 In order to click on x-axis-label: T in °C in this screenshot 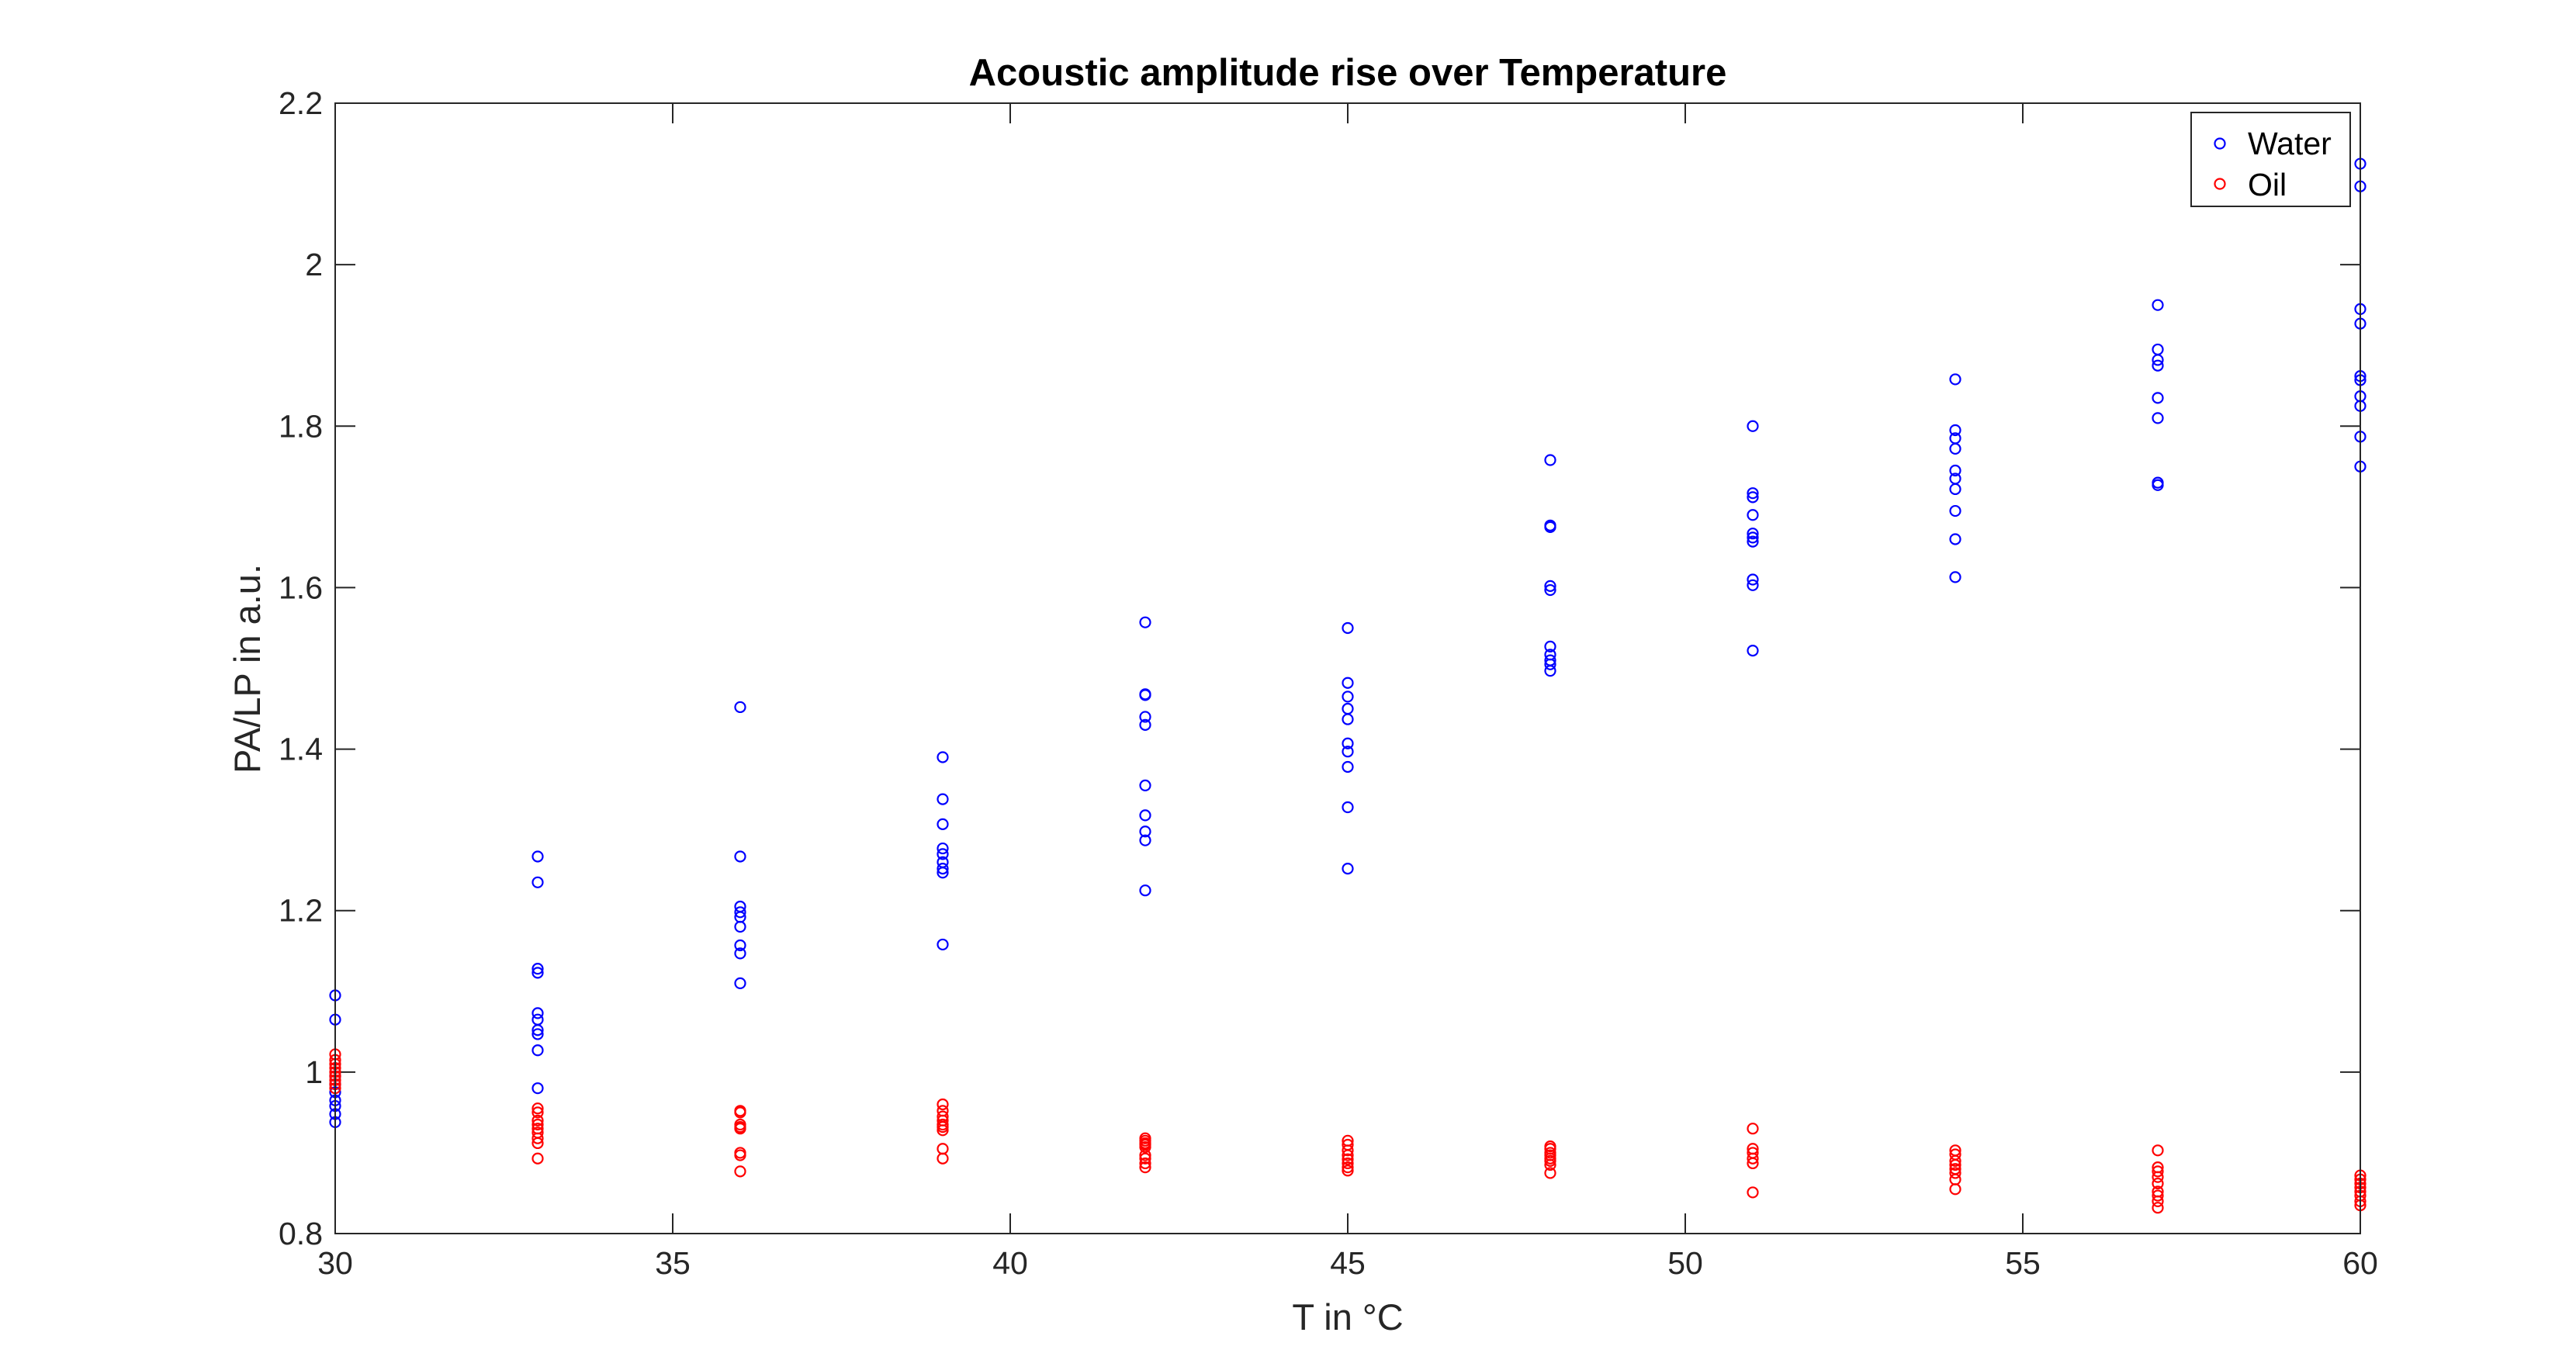, I will do `click(1347, 1317)`.